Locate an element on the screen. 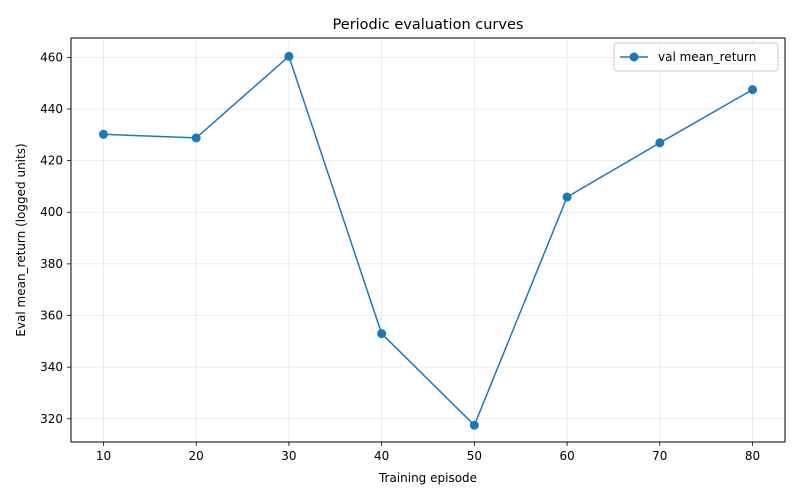  chart-title: Periodic evaluation curves is located at coordinates (428, 25).